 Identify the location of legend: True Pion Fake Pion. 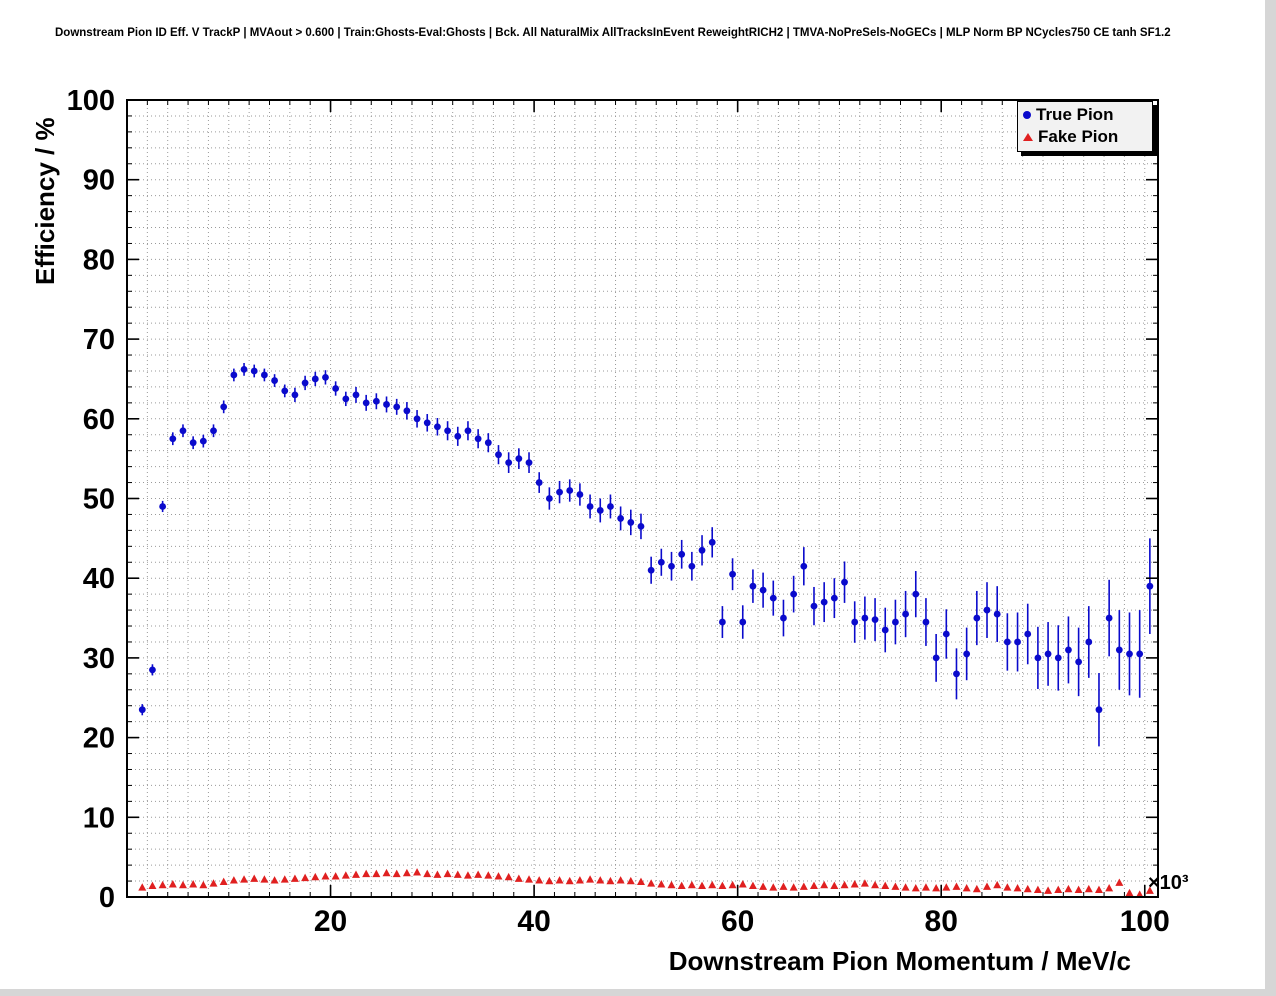
(1085, 126).